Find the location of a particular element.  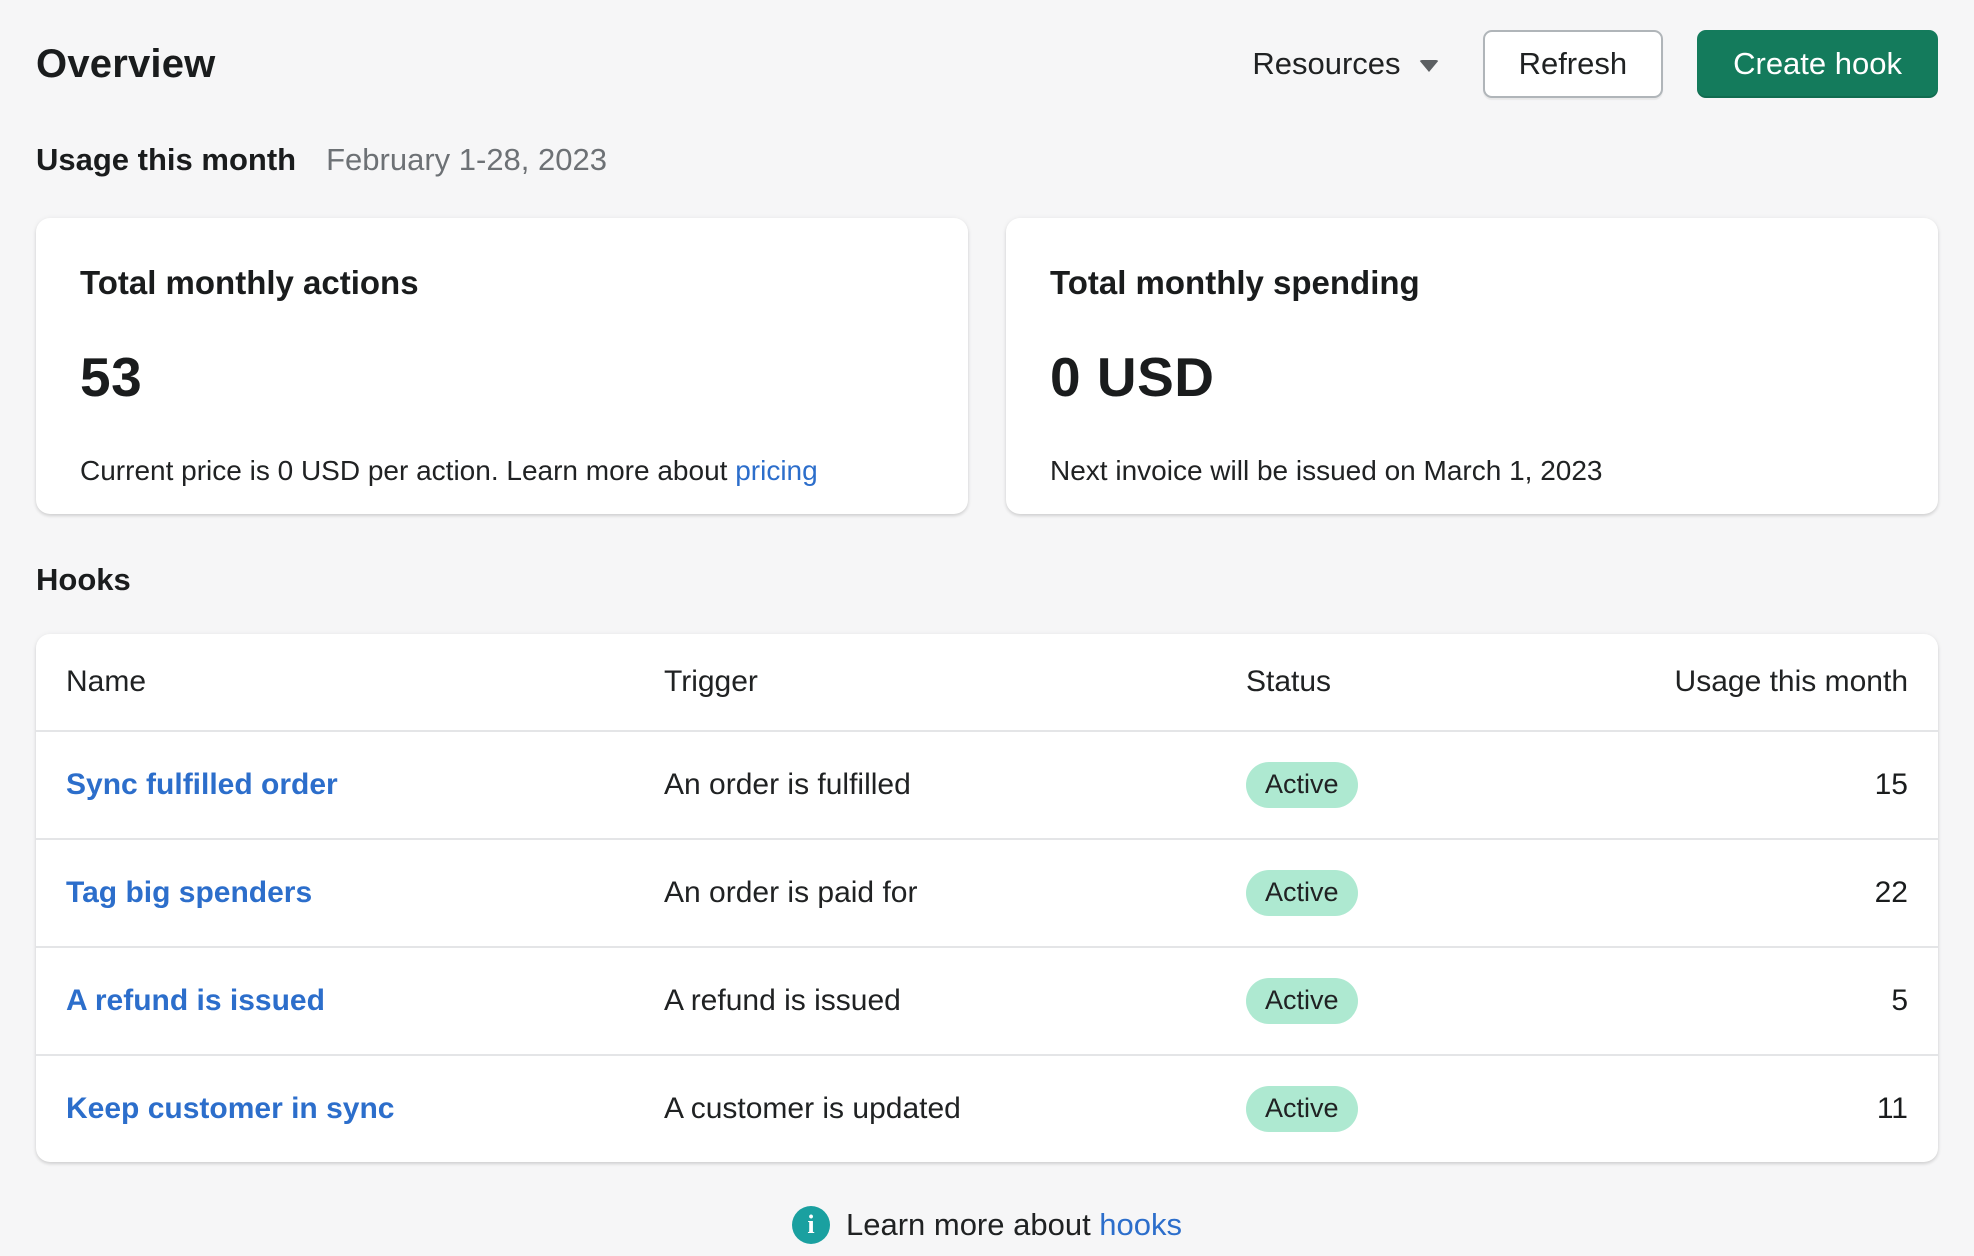

create-hook-button: Create hook is located at coordinates (1817, 64).